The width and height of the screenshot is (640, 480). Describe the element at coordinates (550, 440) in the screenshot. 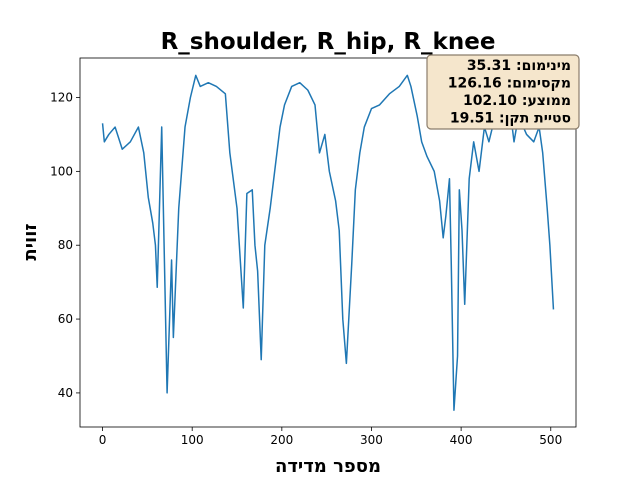

I see `x-tick-label: 500` at that location.